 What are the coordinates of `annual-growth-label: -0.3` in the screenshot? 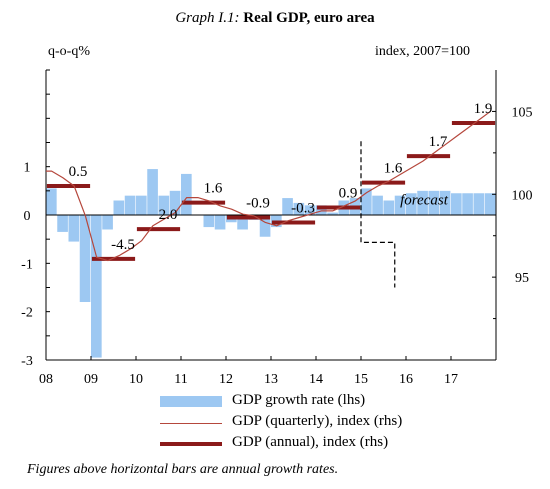 It's located at (303, 208).